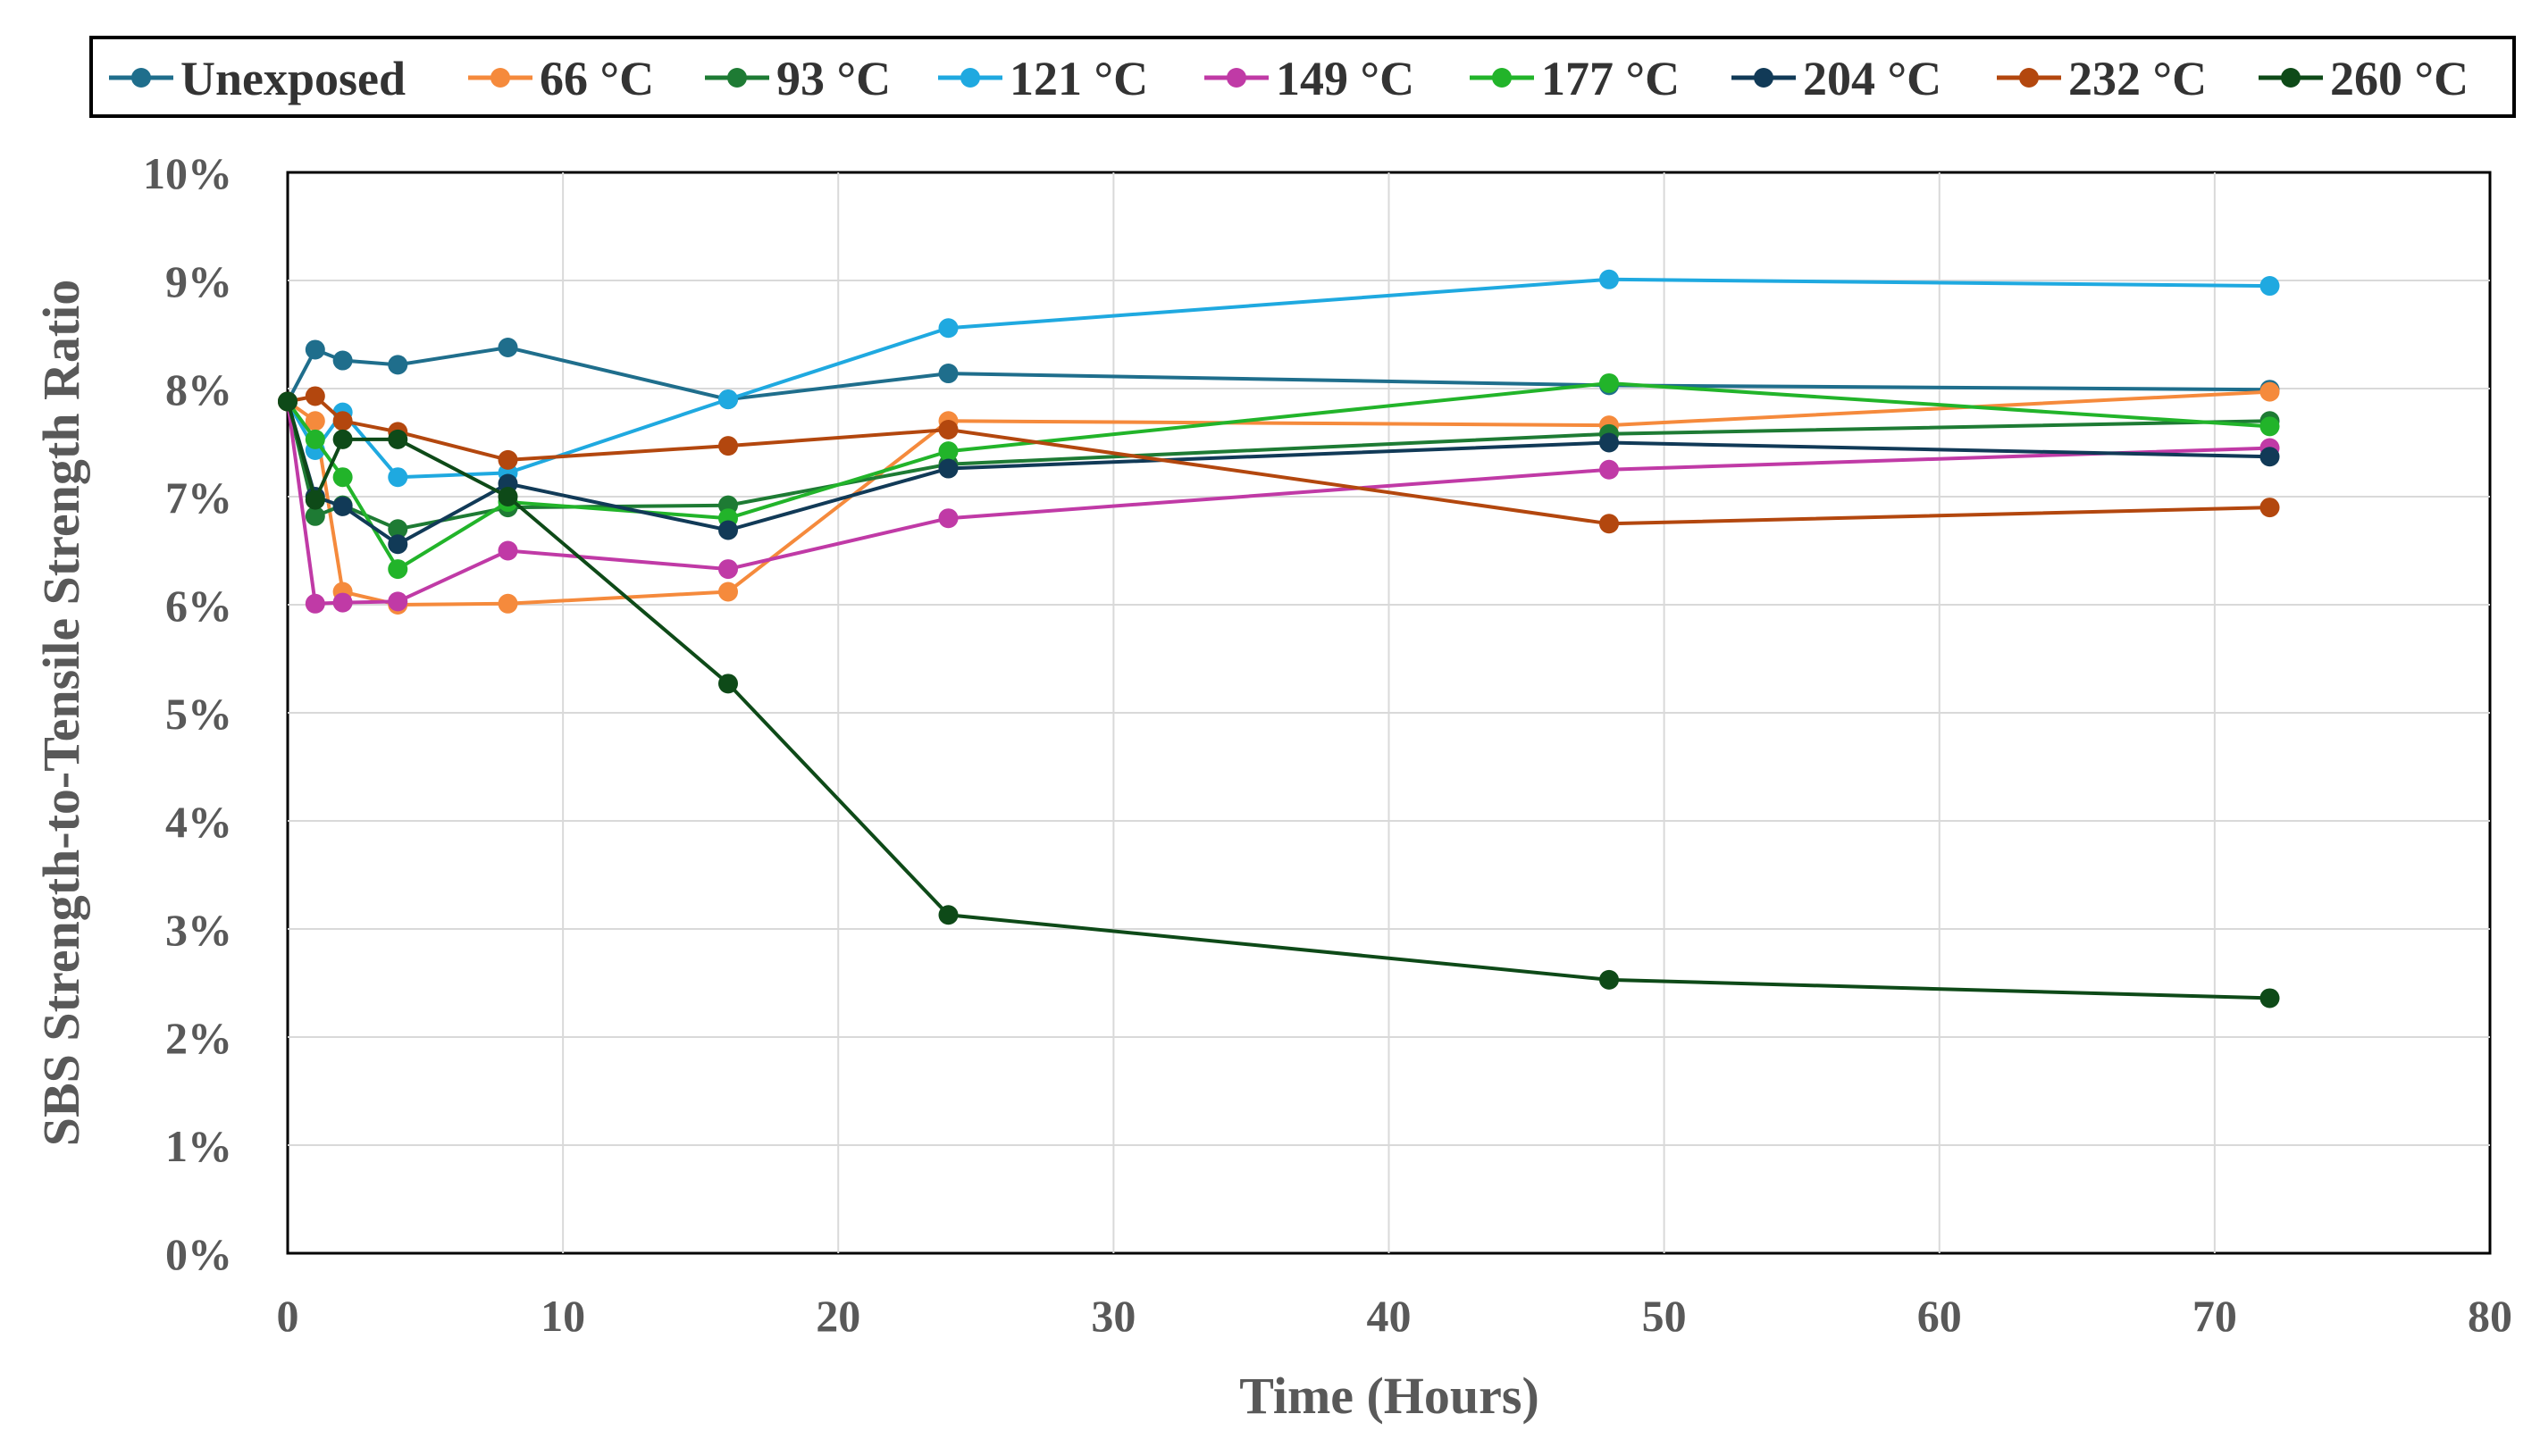 The height and width of the screenshot is (1456, 2540). Describe the element at coordinates (199, 606) in the screenshot. I see `y-tick-label: 6%` at that location.